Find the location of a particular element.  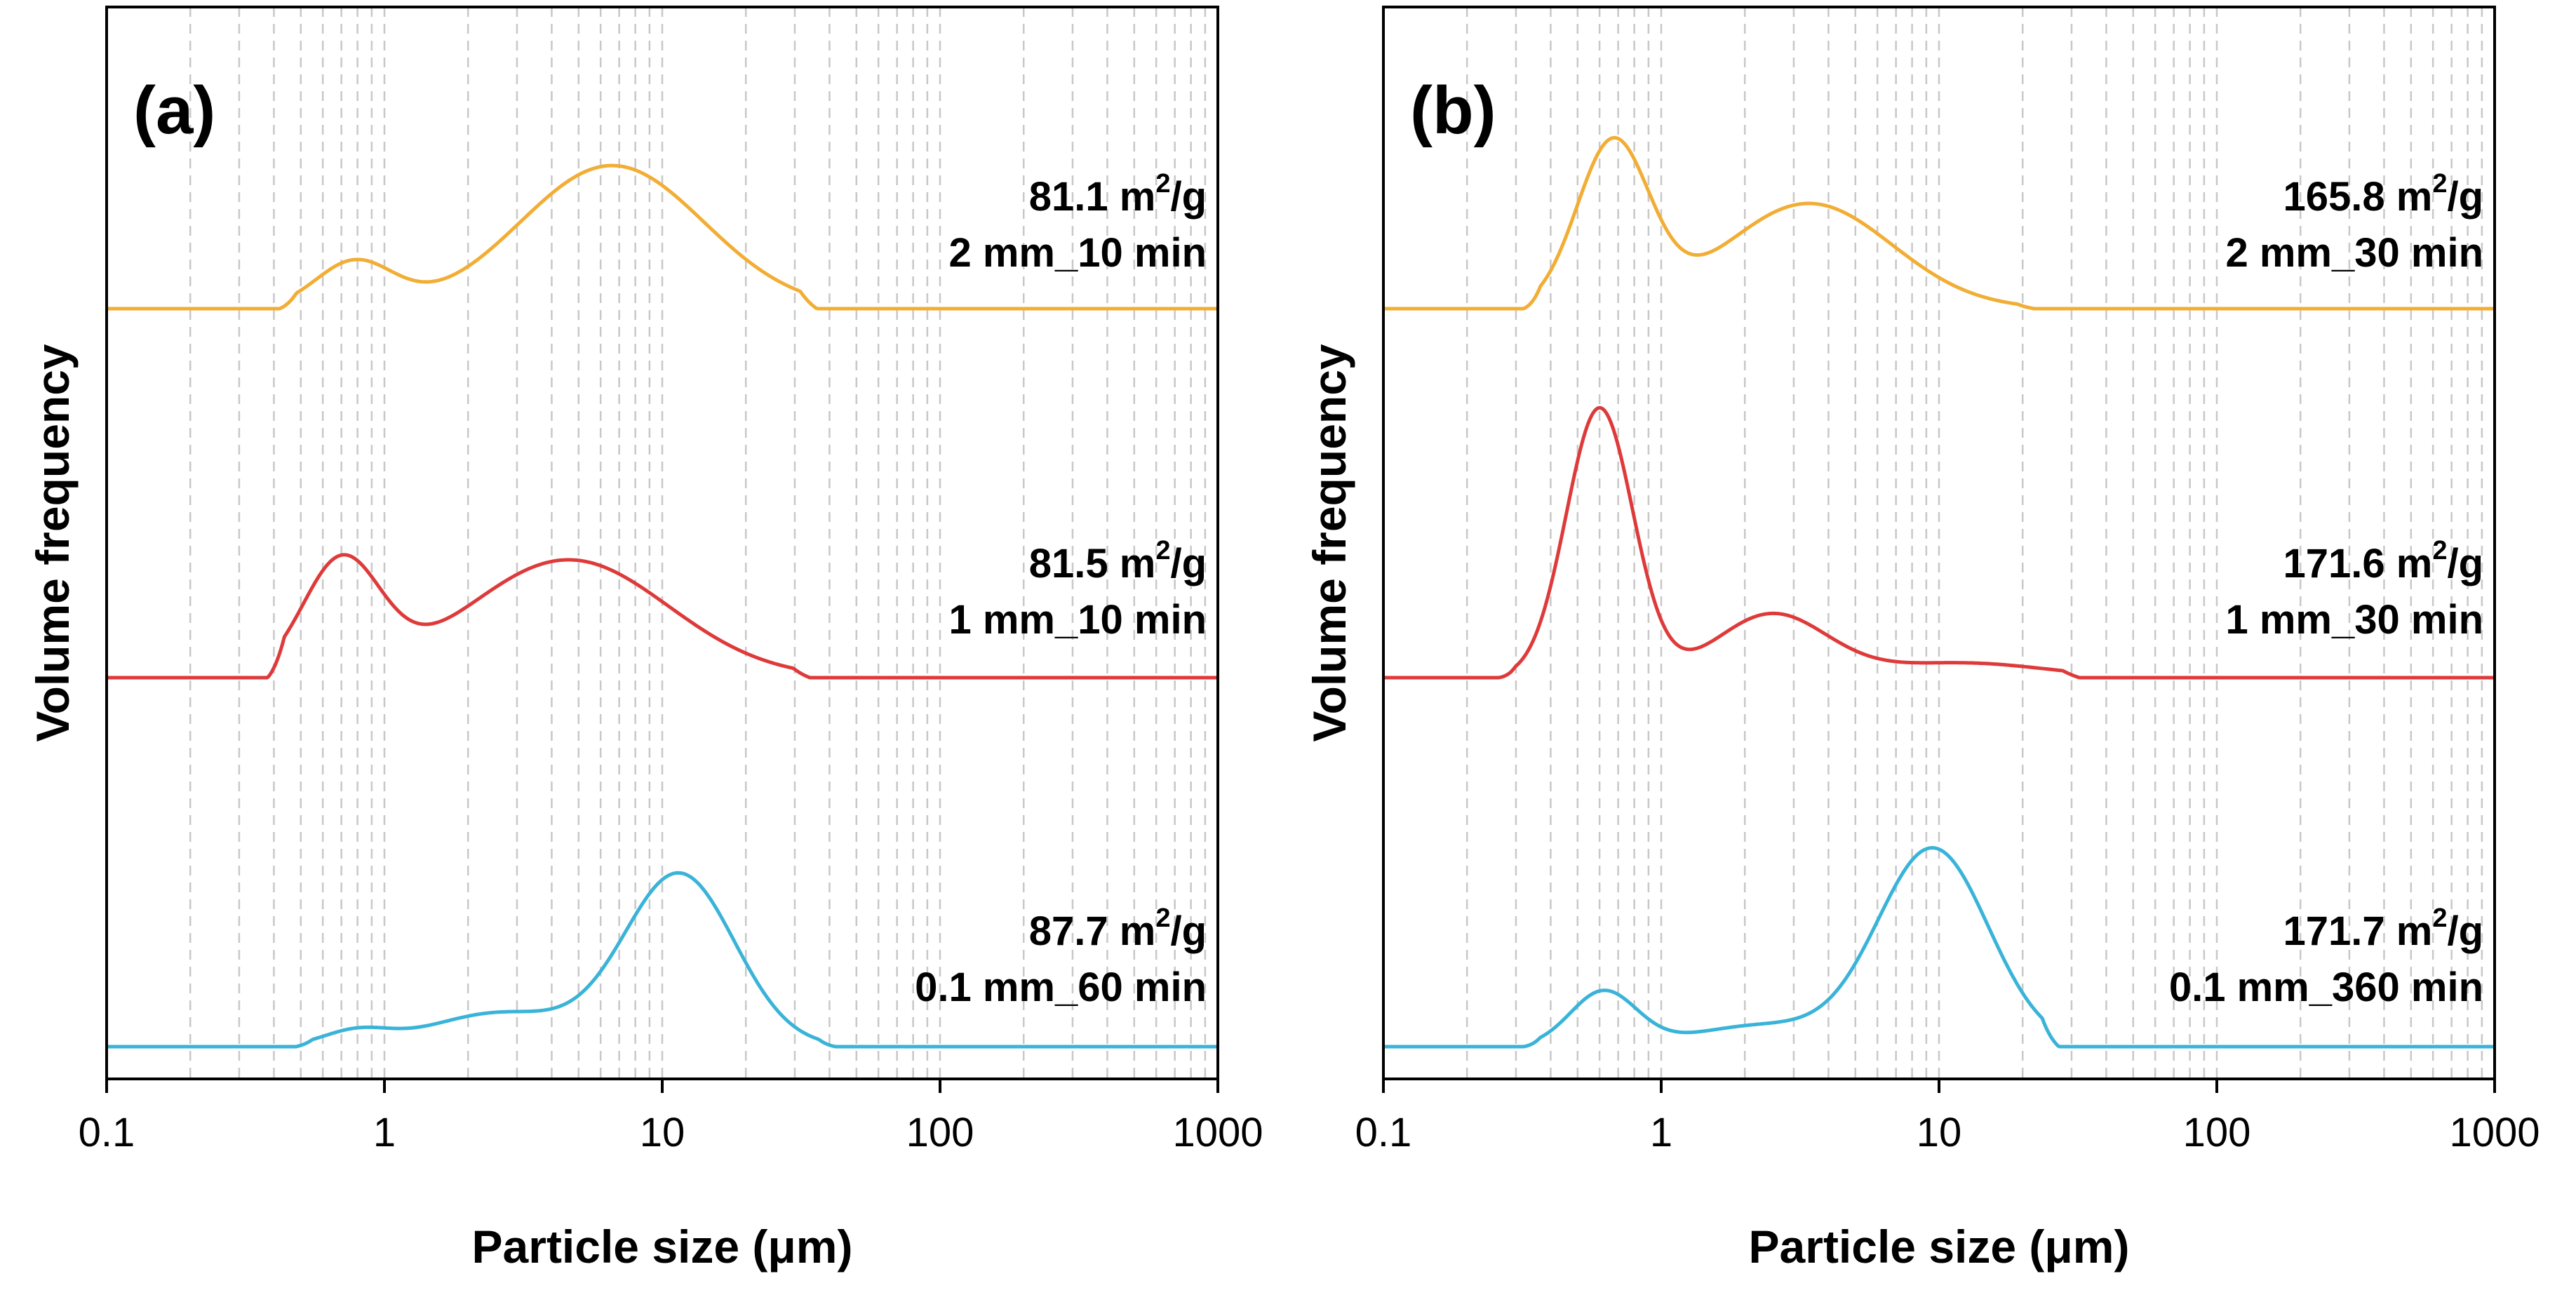

condition-label: 2 mm_10 min is located at coordinates (1077, 253).